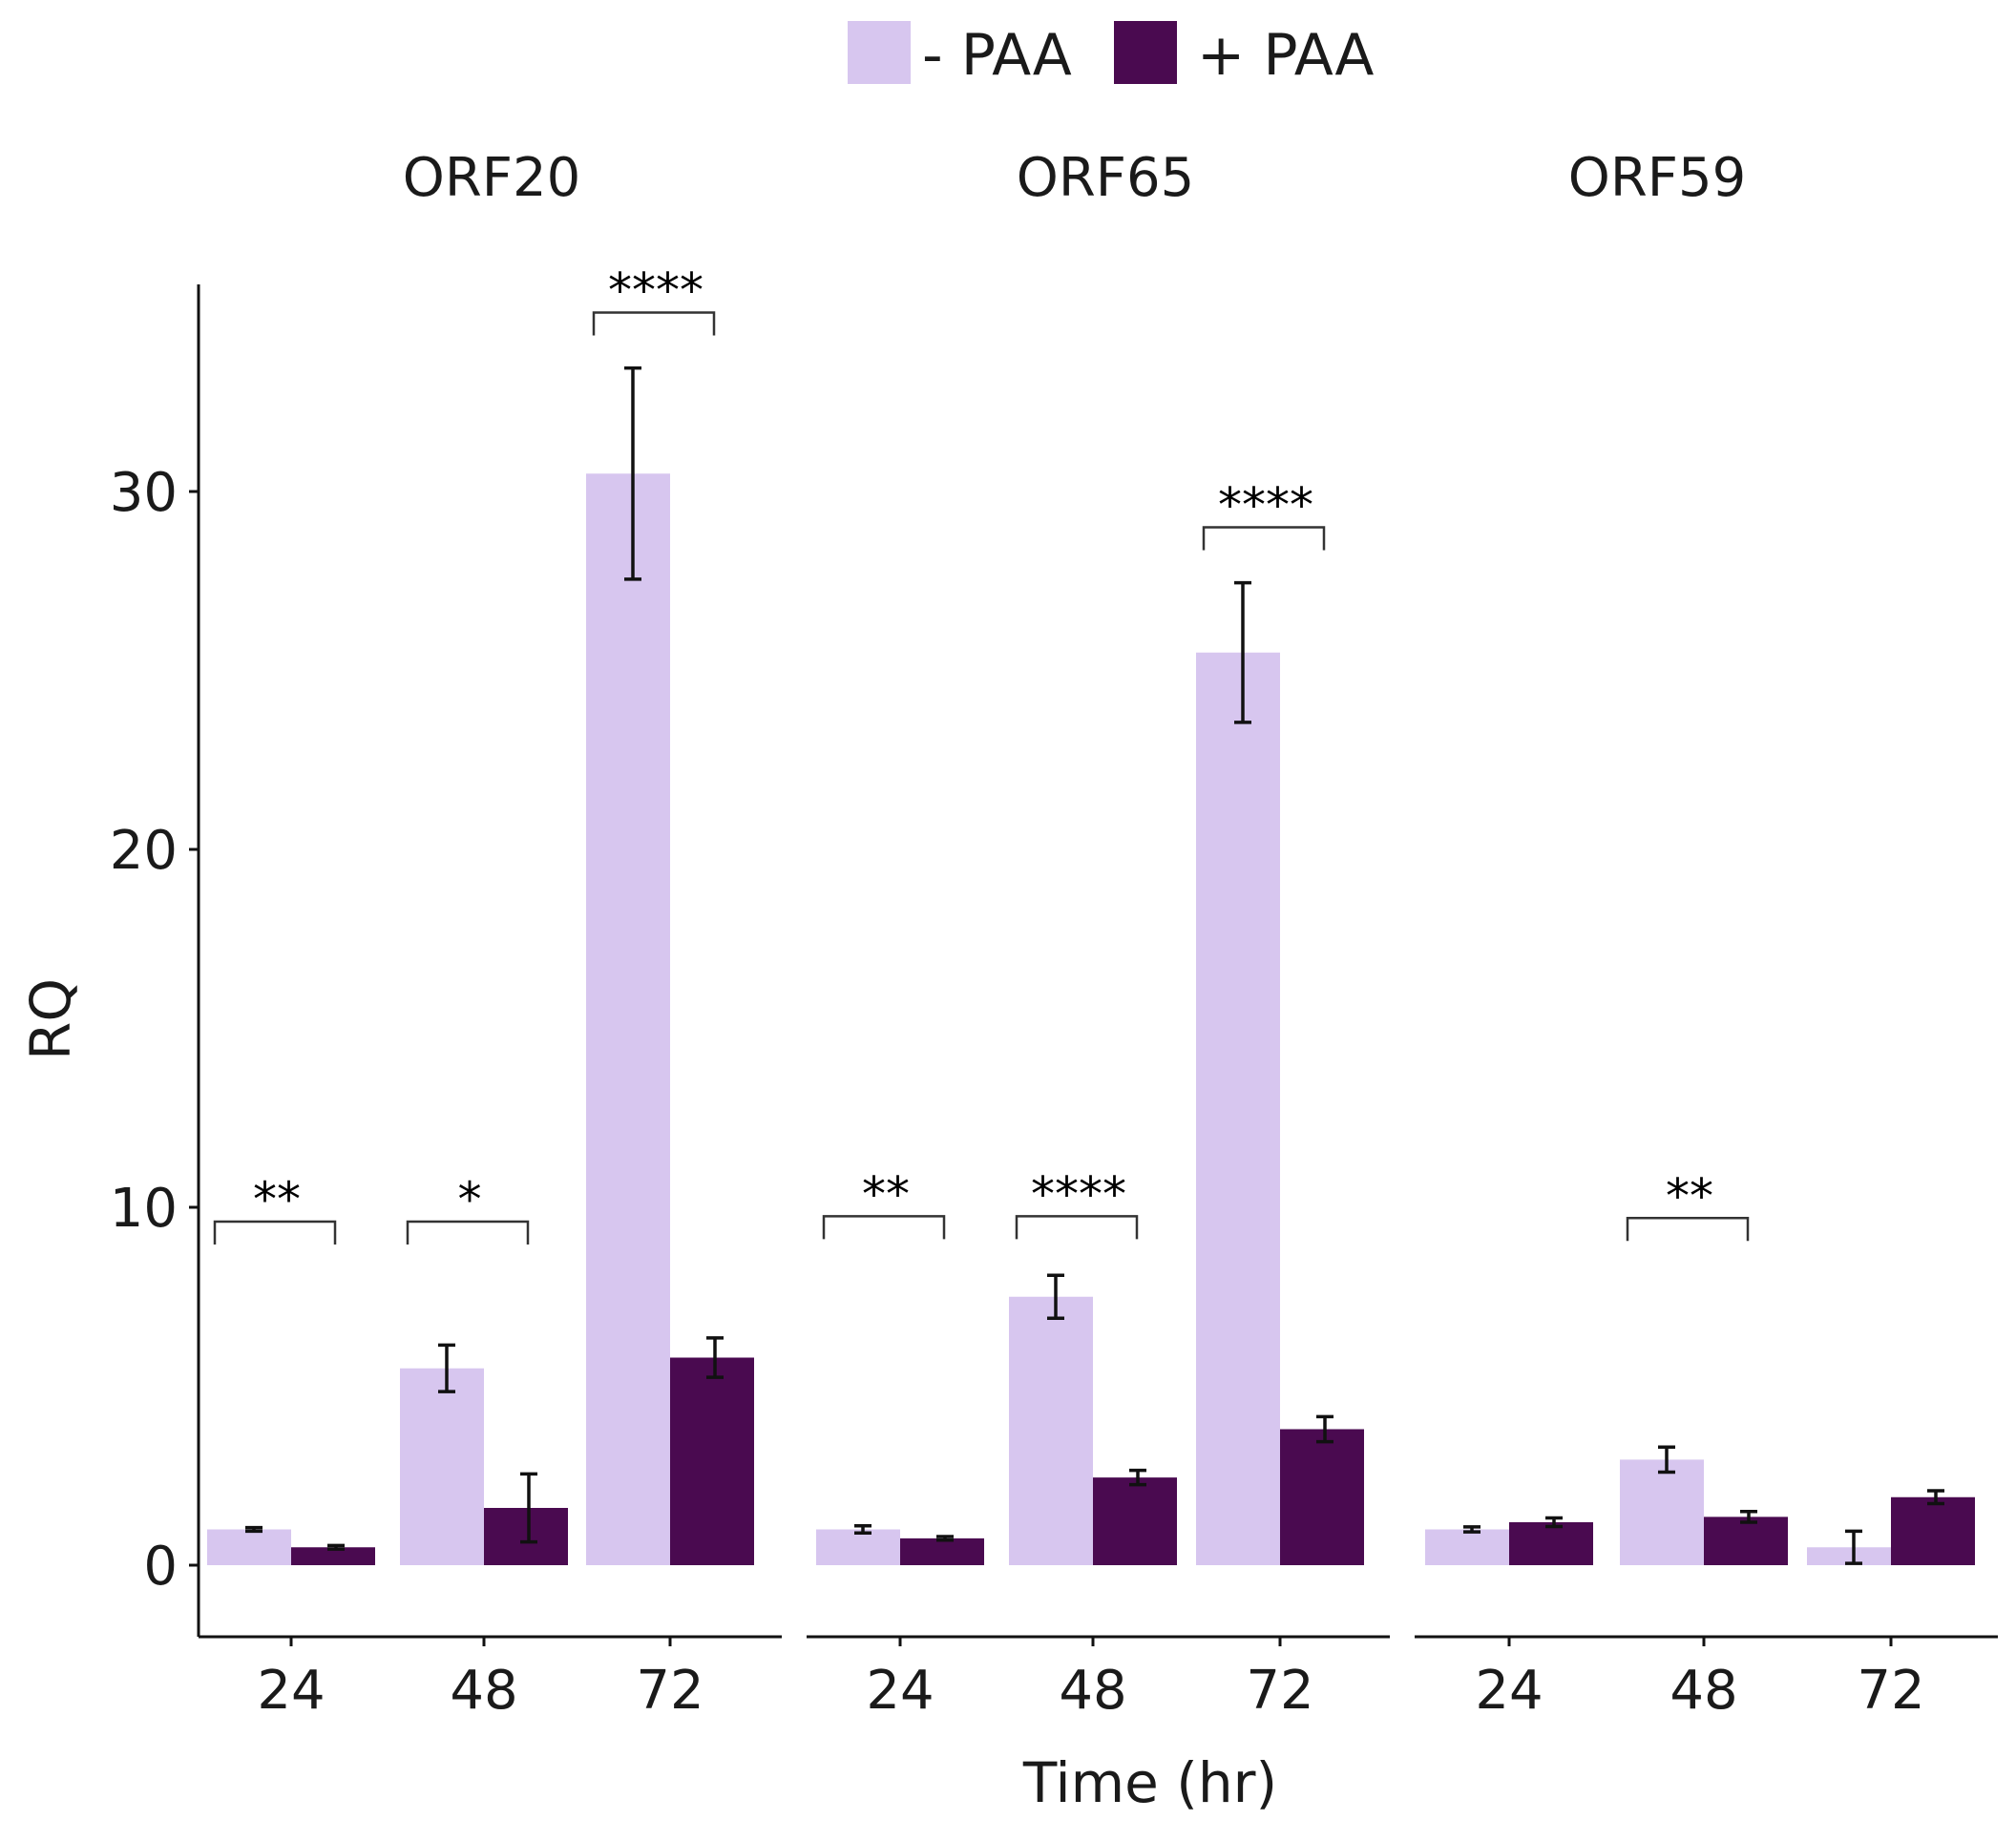 This screenshot has width=2016, height=1841. Describe the element at coordinates (1238, 1108) in the screenshot. I see `bar-orf65-72-minus-paa` at that location.